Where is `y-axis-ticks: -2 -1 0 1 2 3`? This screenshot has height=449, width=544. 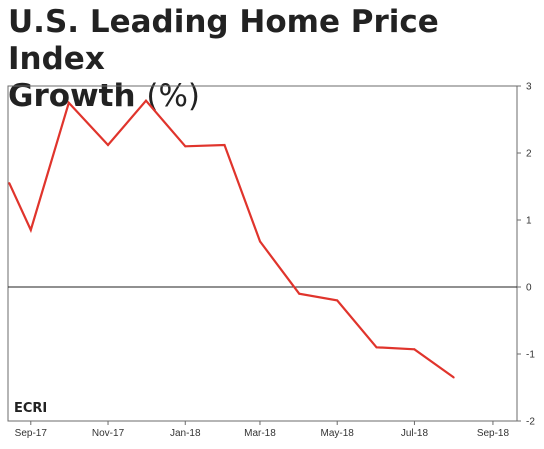
y-axis-ticks: -2 -1 0 1 2 3 is located at coordinates (526, 255).